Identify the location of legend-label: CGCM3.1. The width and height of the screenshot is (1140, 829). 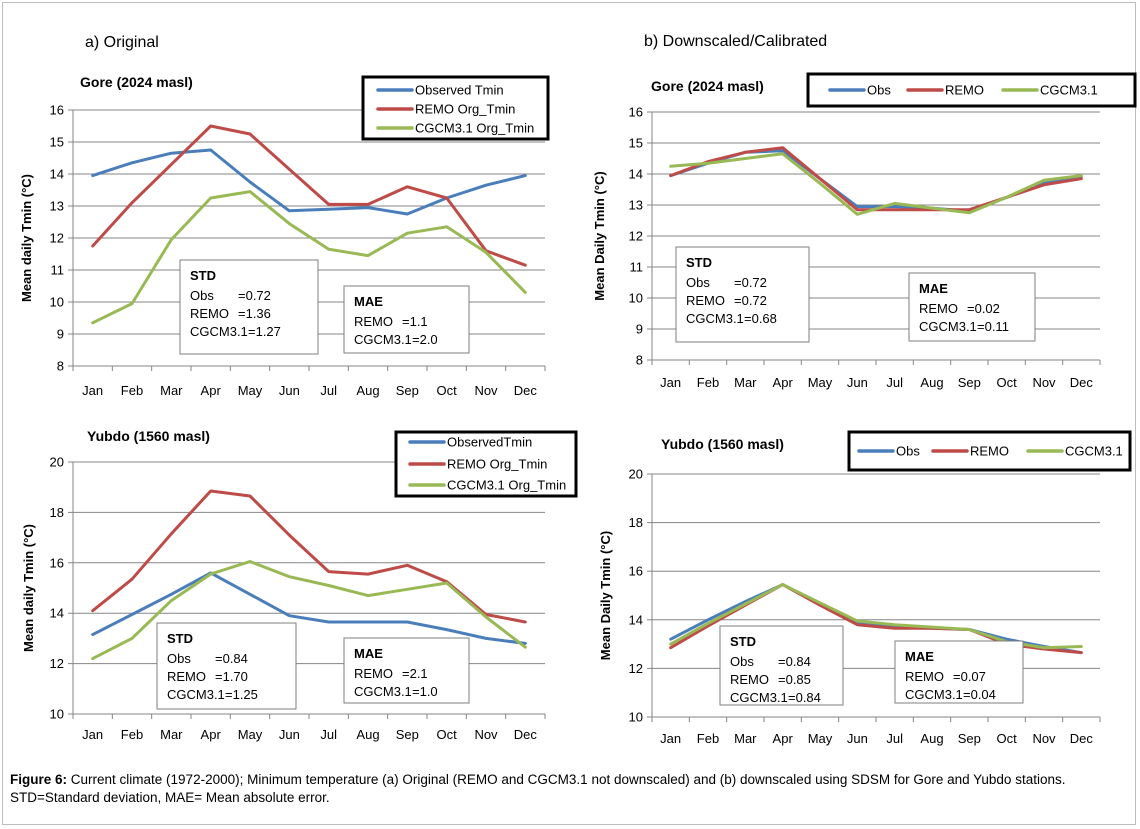
(1069, 90).